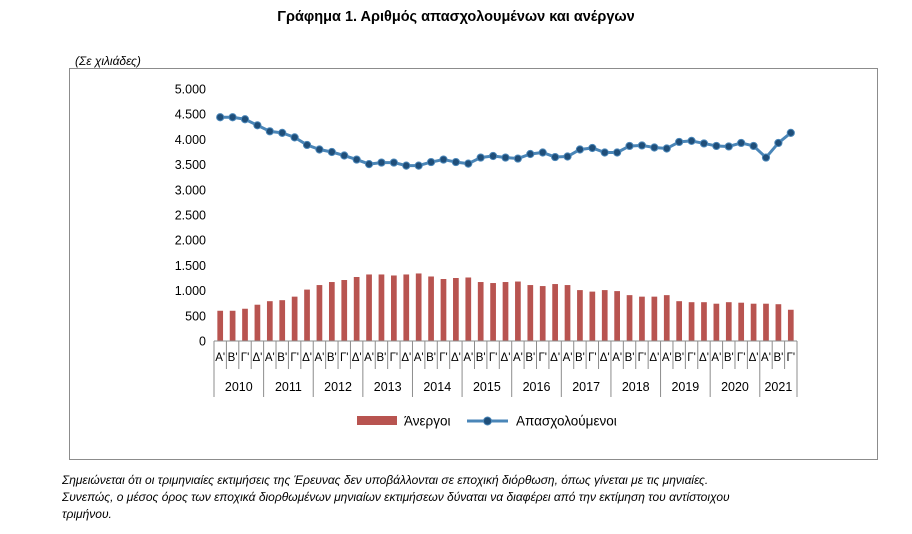 Image resolution: width=912 pixels, height=534 pixels. What do you see at coordinates (586, 387) in the screenshot?
I see `year-label: 2017` at bounding box center [586, 387].